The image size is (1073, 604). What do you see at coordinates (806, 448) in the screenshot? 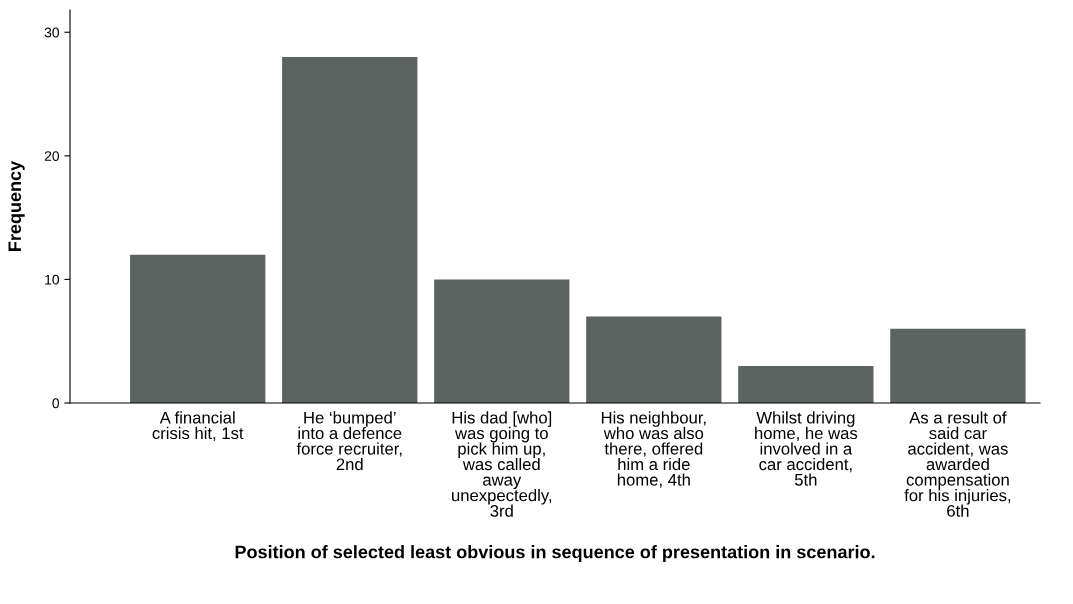
I see `x-tick-label: Whilst driving home, he was involved in a car accident, 5th` at bounding box center [806, 448].